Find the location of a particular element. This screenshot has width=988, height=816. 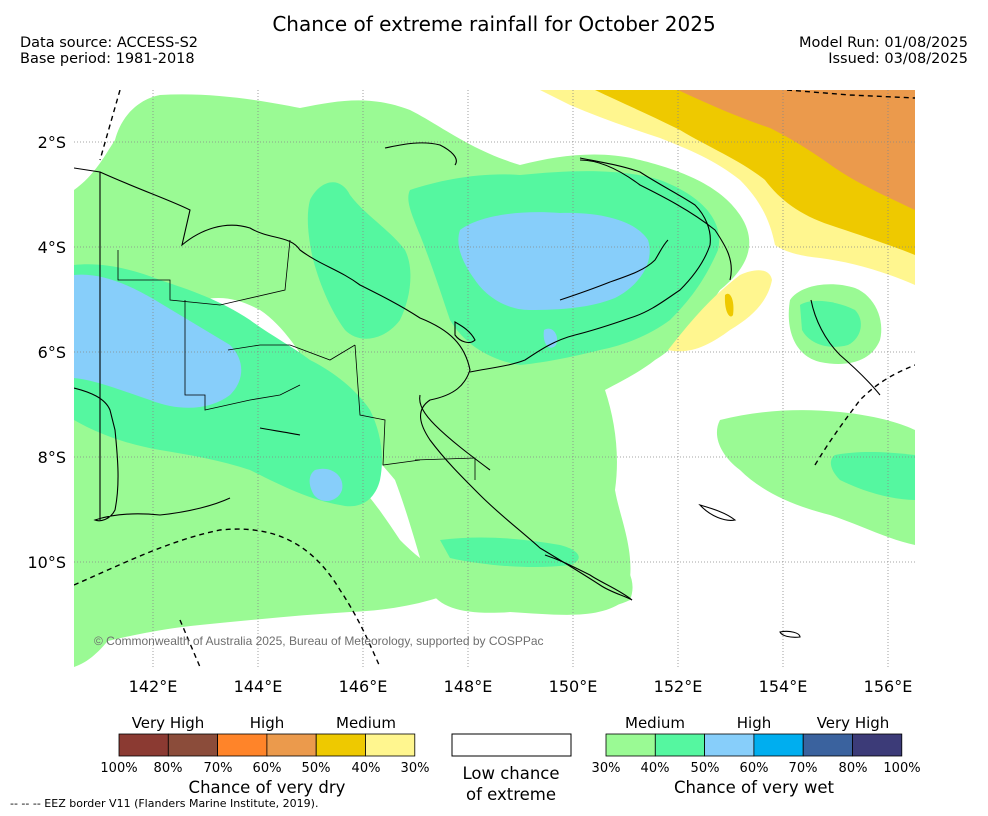

data-source: Data source: ACCESS-S2 is located at coordinates (109, 43).